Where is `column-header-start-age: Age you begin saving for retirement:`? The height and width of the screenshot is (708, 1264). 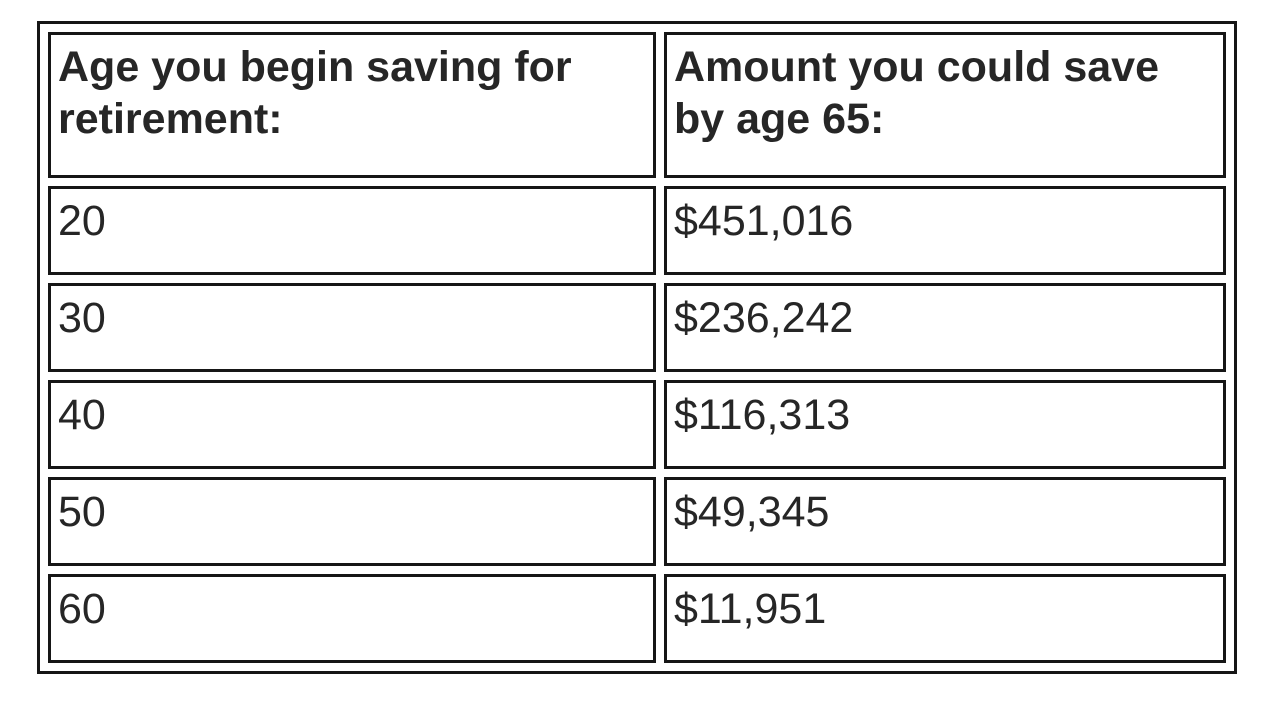
column-header-start-age: Age you begin saving for retirement: is located at coordinates (352, 105).